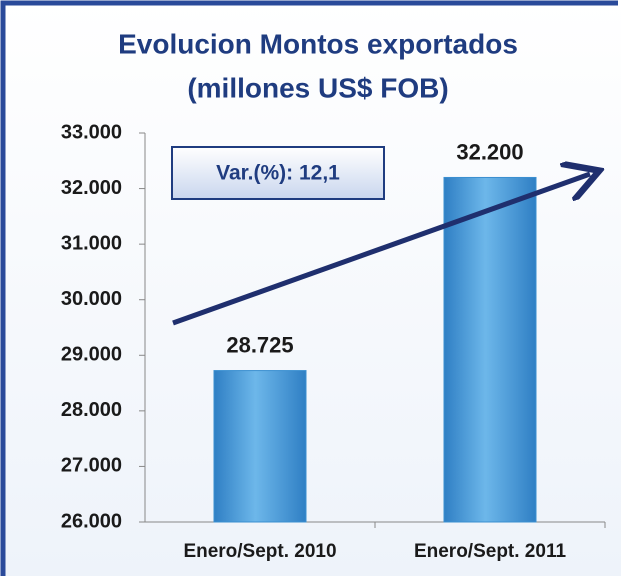  What do you see at coordinates (317, 87) in the screenshot?
I see `chart-subtitle: (millones US$ FOB)` at bounding box center [317, 87].